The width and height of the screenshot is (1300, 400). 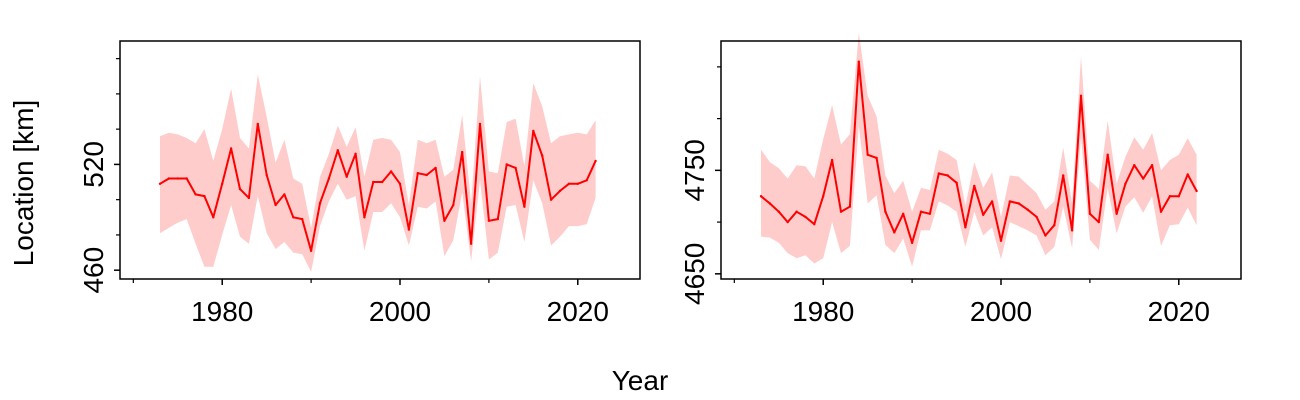 What do you see at coordinates (378, 187) in the screenshot?
I see `series-line` at bounding box center [378, 187].